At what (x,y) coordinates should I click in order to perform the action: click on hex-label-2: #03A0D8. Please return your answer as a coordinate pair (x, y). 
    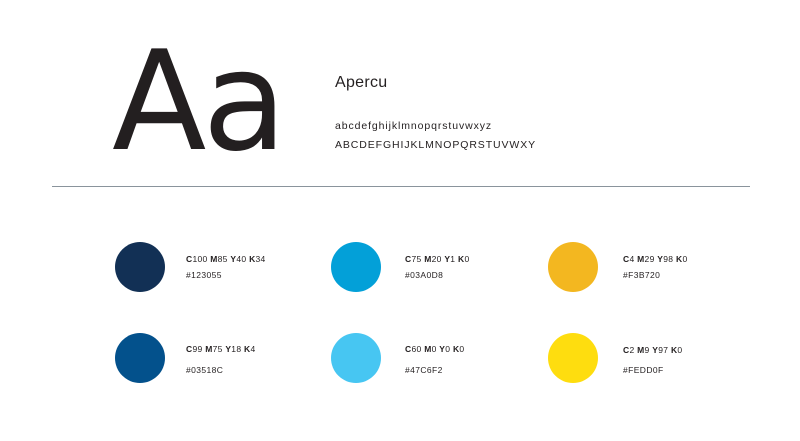
    Looking at the image, I should click on (424, 275).